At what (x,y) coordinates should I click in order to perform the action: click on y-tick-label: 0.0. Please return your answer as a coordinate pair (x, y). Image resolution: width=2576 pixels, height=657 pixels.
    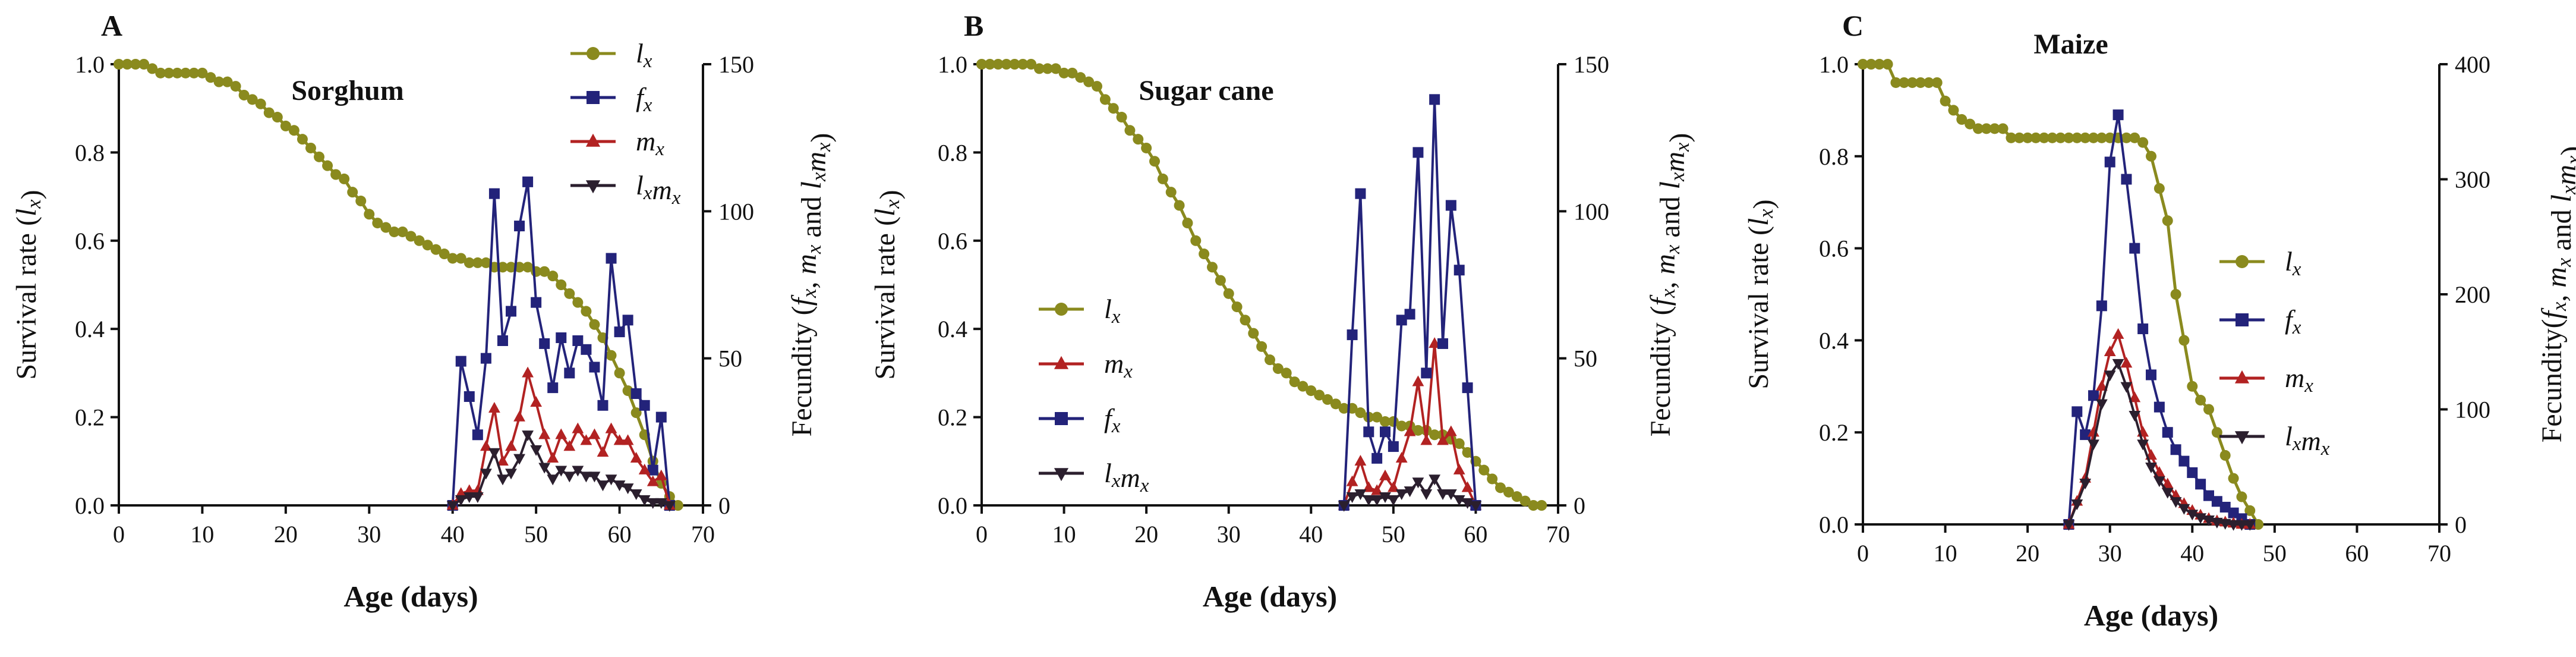
    Looking at the image, I should click on (953, 505).